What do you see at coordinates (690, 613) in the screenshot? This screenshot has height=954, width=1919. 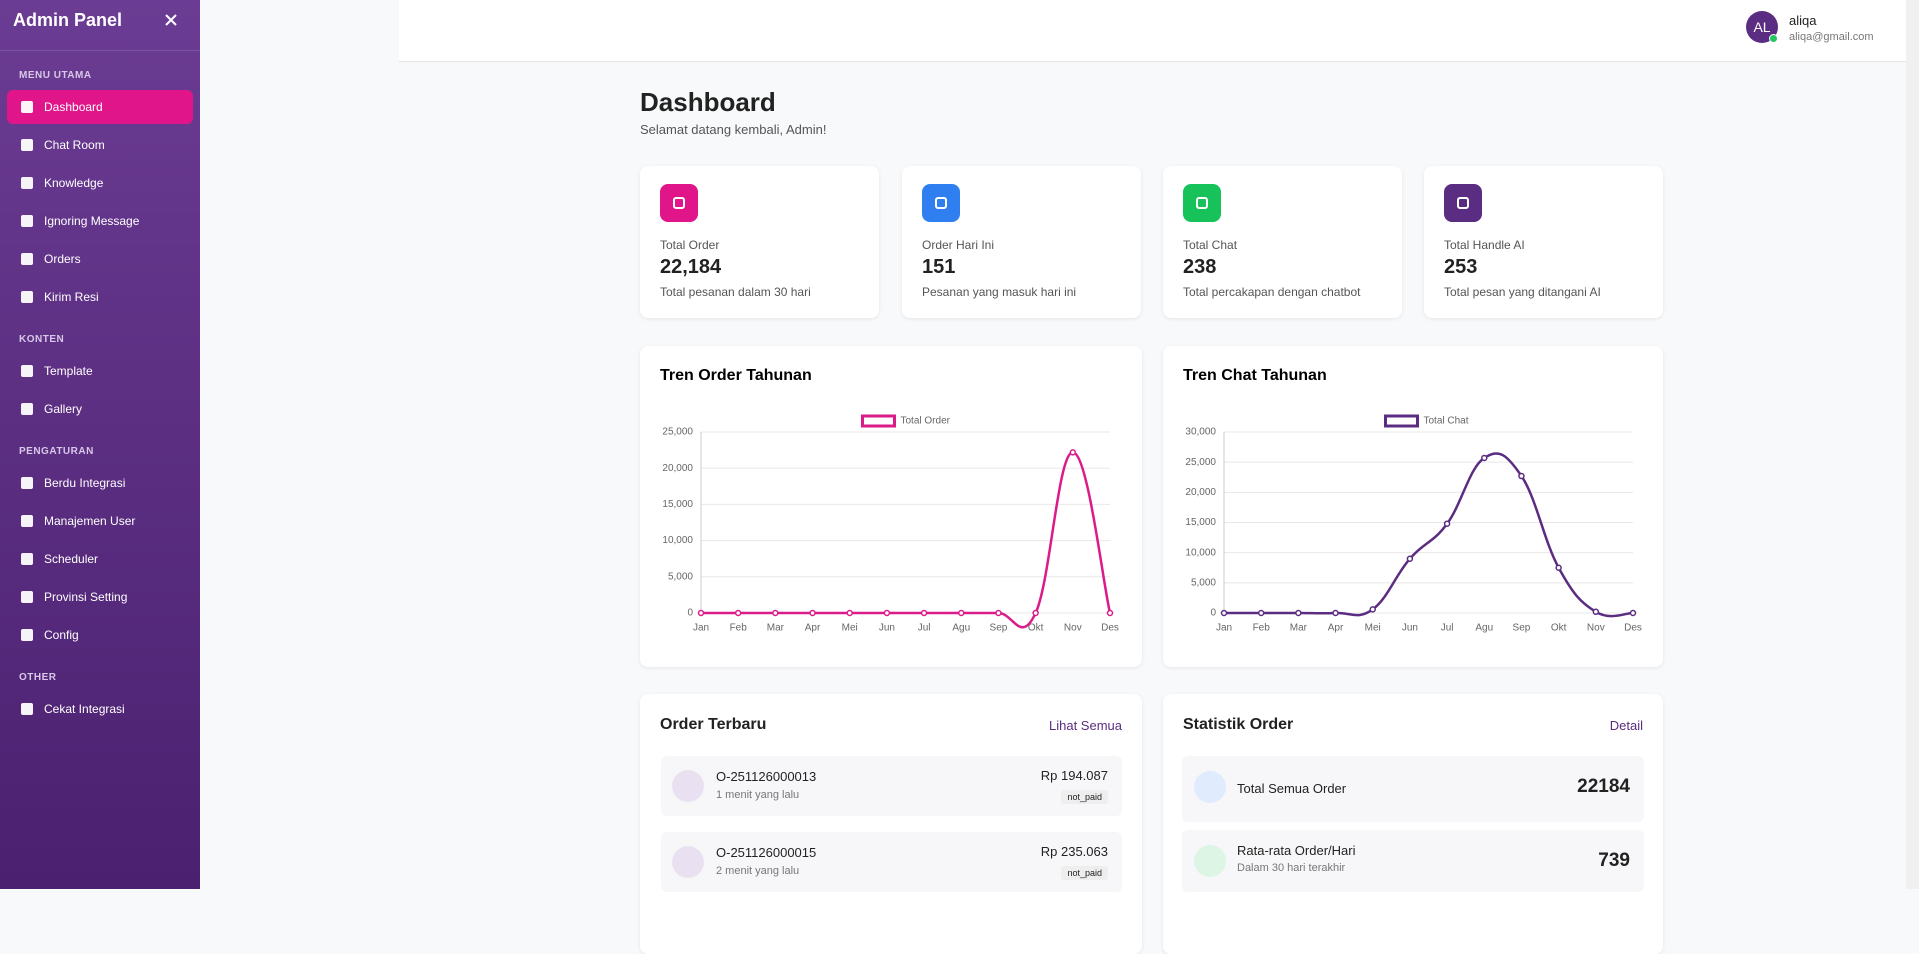 I see `y-tick-label: 0` at bounding box center [690, 613].